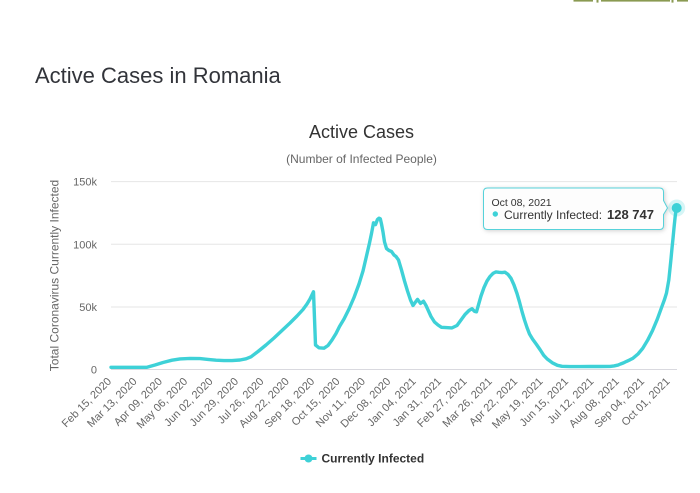 Image resolution: width=700 pixels, height=493 pixels. I want to click on svg-text: Active Cases in Romania, so click(158, 75).